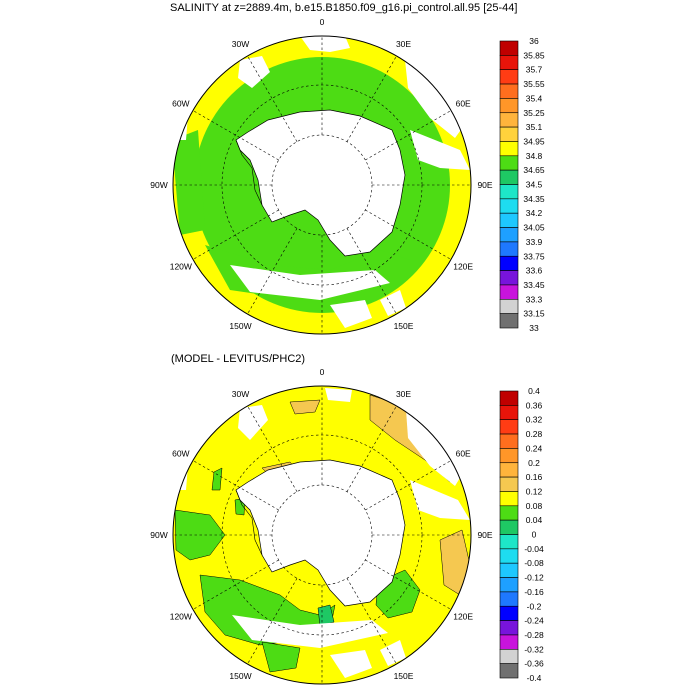  Describe the element at coordinates (534, 578) in the screenshot. I see `colorbar-label: -0.12` at that location.